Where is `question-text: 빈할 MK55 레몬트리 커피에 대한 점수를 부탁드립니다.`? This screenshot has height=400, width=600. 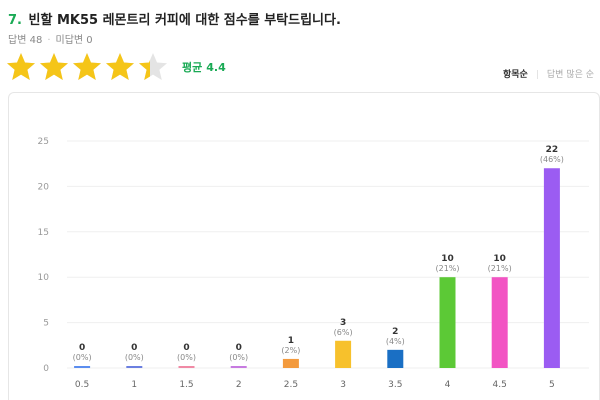 question-text: 빈할 MK55 레몬트리 커피에 대한 점수를 부탁드립니다. is located at coordinates (184, 20).